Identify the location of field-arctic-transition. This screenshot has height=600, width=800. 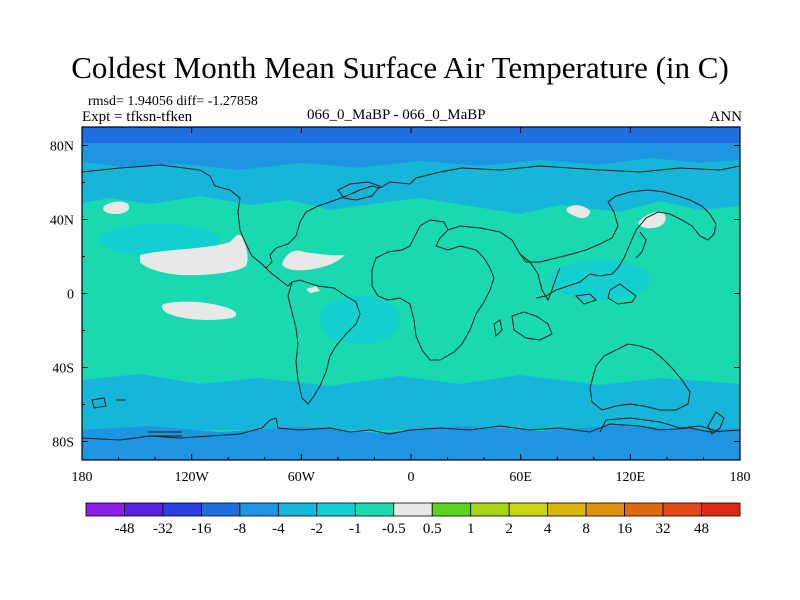
(411, 156).